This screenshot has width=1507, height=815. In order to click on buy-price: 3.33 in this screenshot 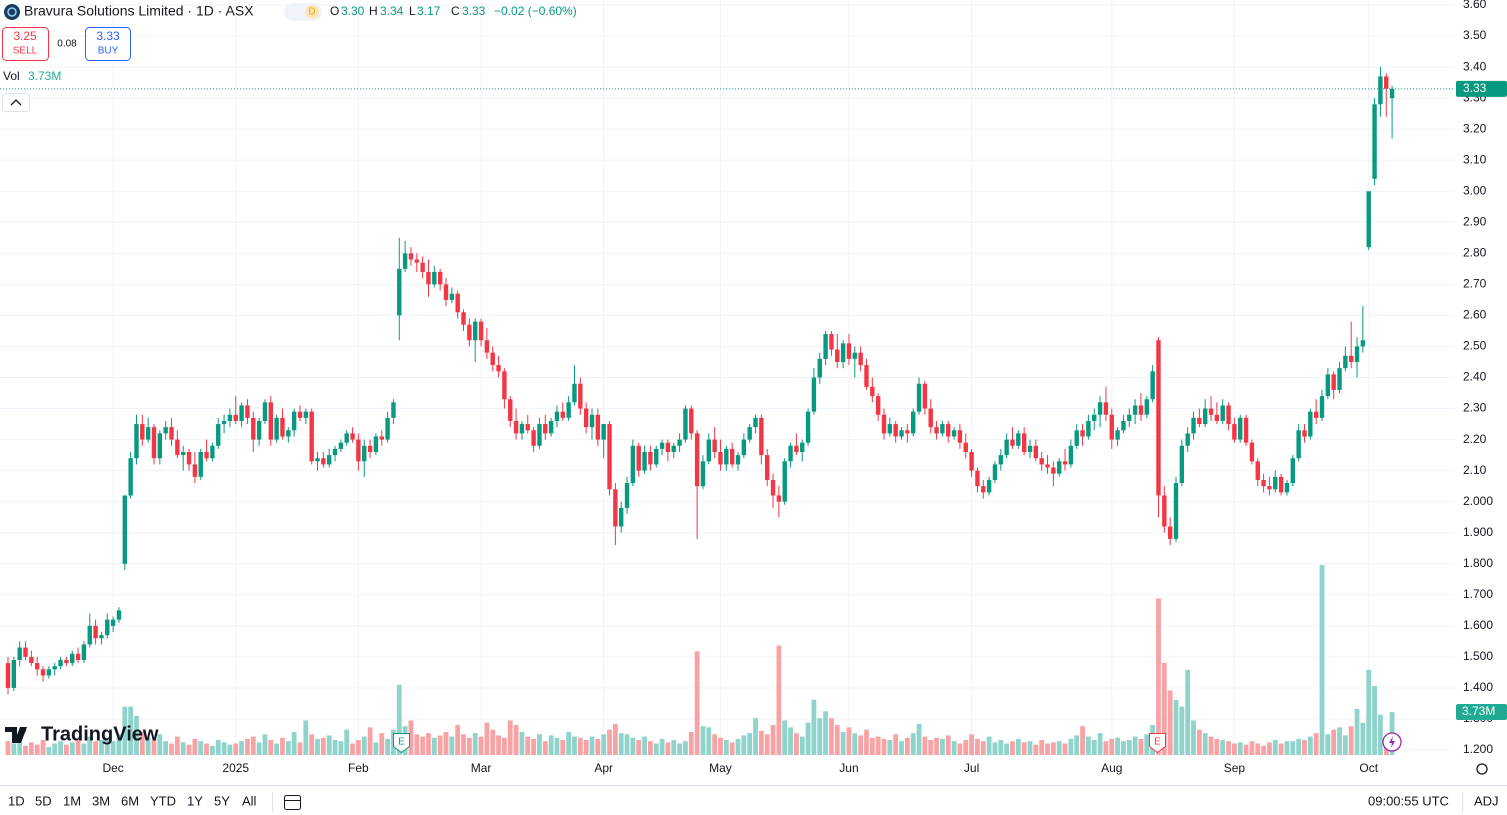, I will do `click(108, 36)`.